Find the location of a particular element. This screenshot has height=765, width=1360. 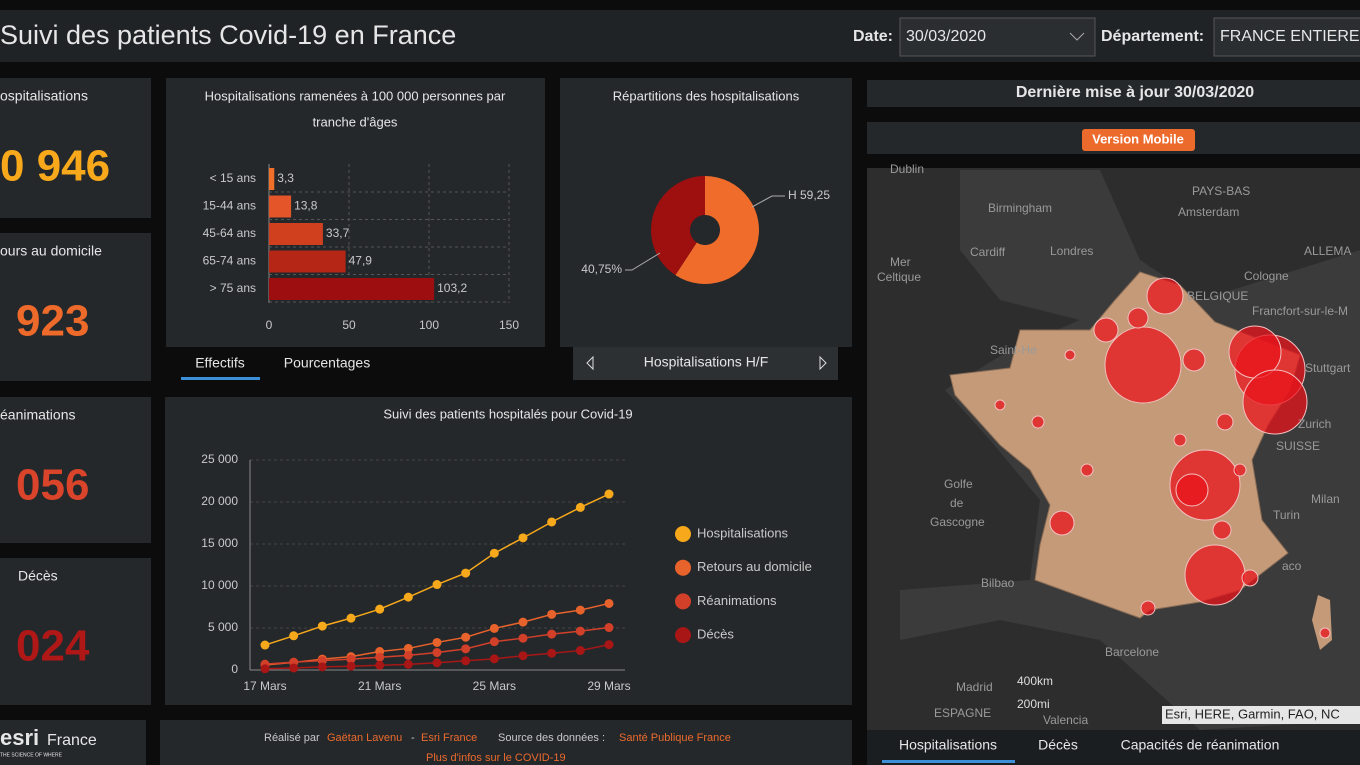

map-tab: Décès is located at coordinates (1058, 745).